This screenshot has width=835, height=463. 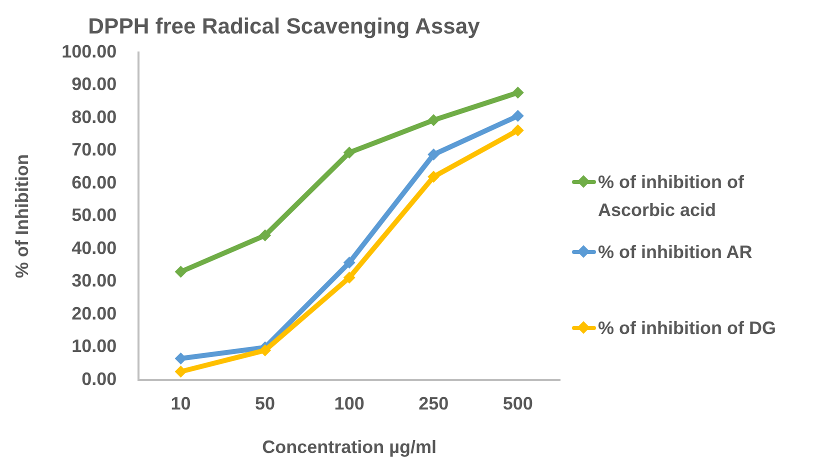 I want to click on y-axis-title: % of Inhibition, so click(x=22, y=216).